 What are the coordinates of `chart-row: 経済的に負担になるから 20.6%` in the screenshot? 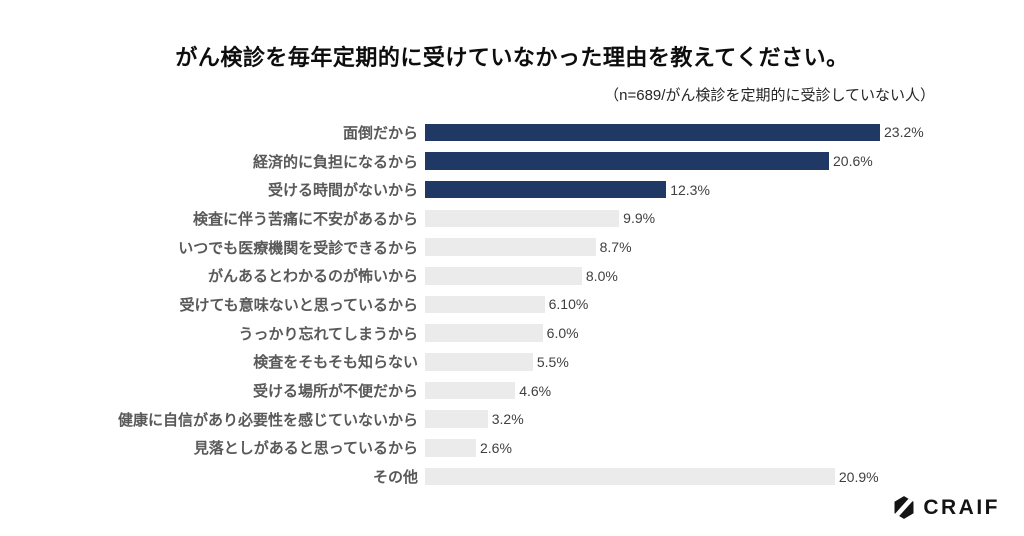 It's located at (512, 161).